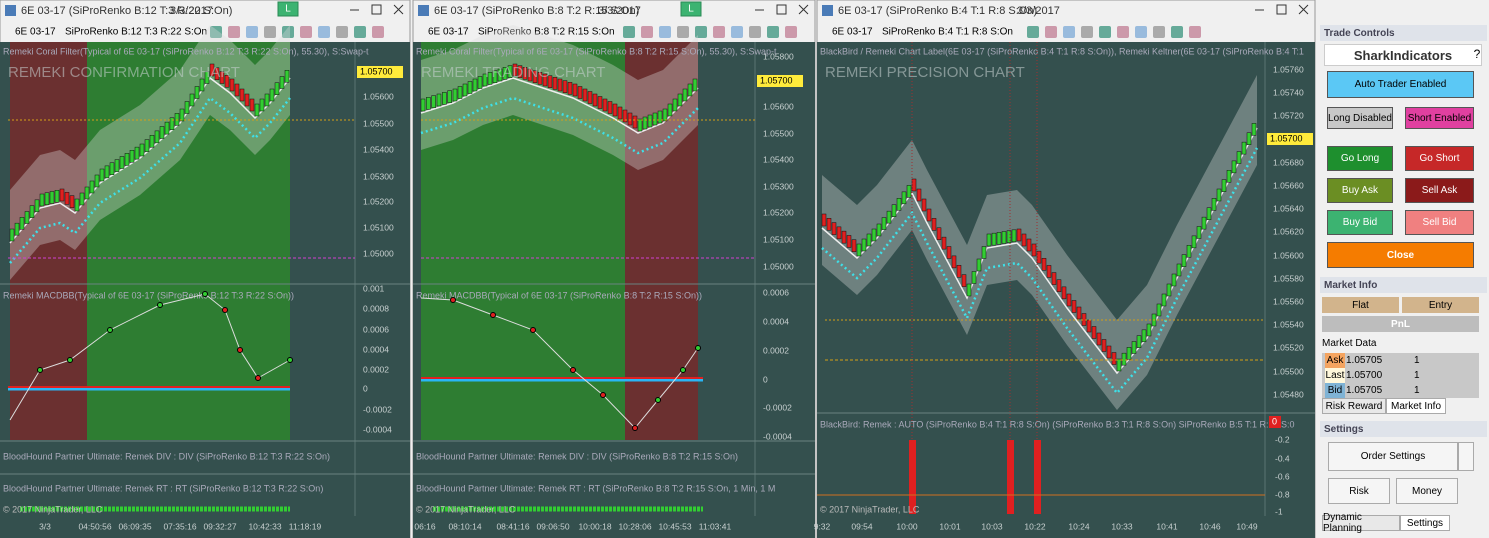 The height and width of the screenshot is (538, 1489). Describe the element at coordinates (1400, 255) in the screenshot. I see `close-button: Close` at that location.